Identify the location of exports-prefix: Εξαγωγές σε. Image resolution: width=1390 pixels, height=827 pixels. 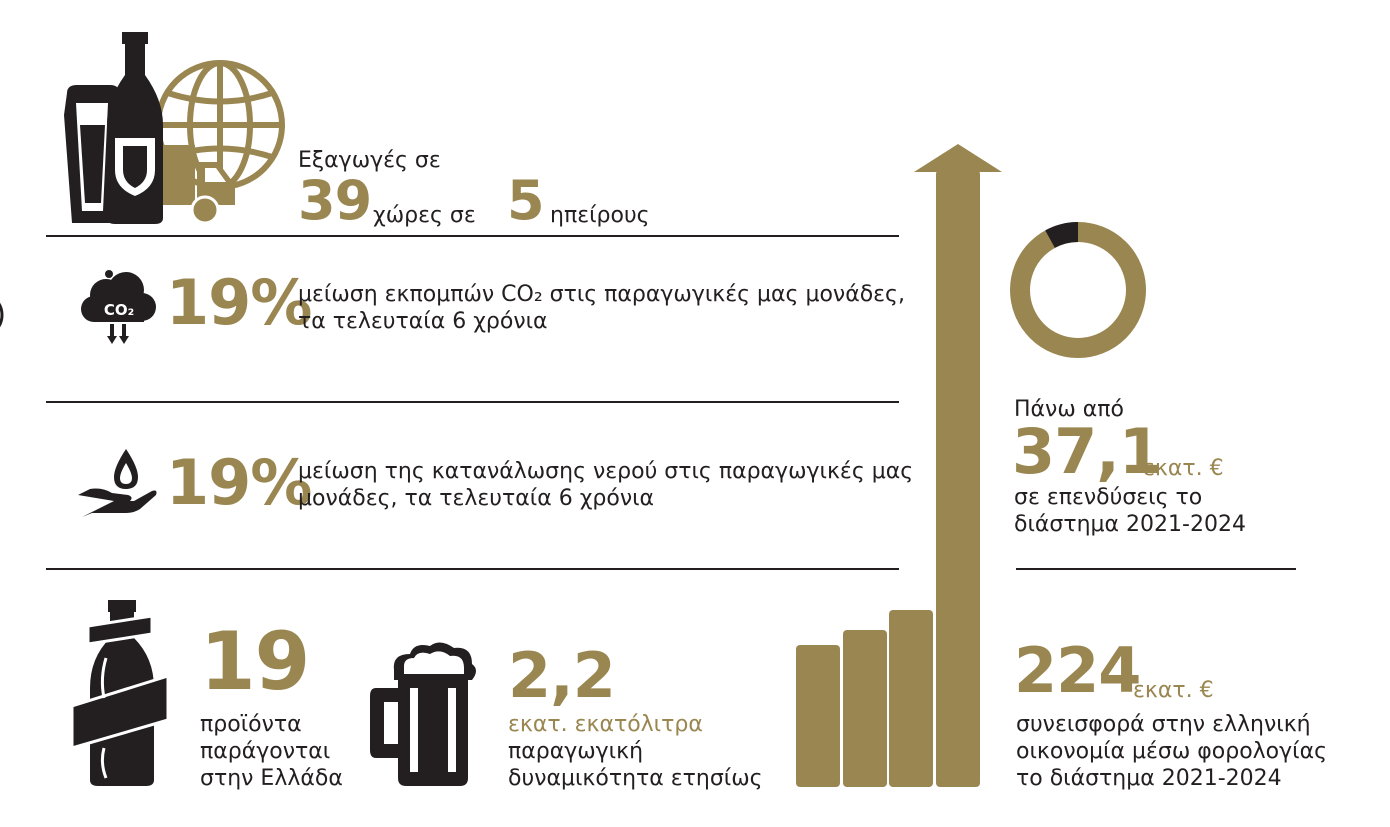
(369, 160).